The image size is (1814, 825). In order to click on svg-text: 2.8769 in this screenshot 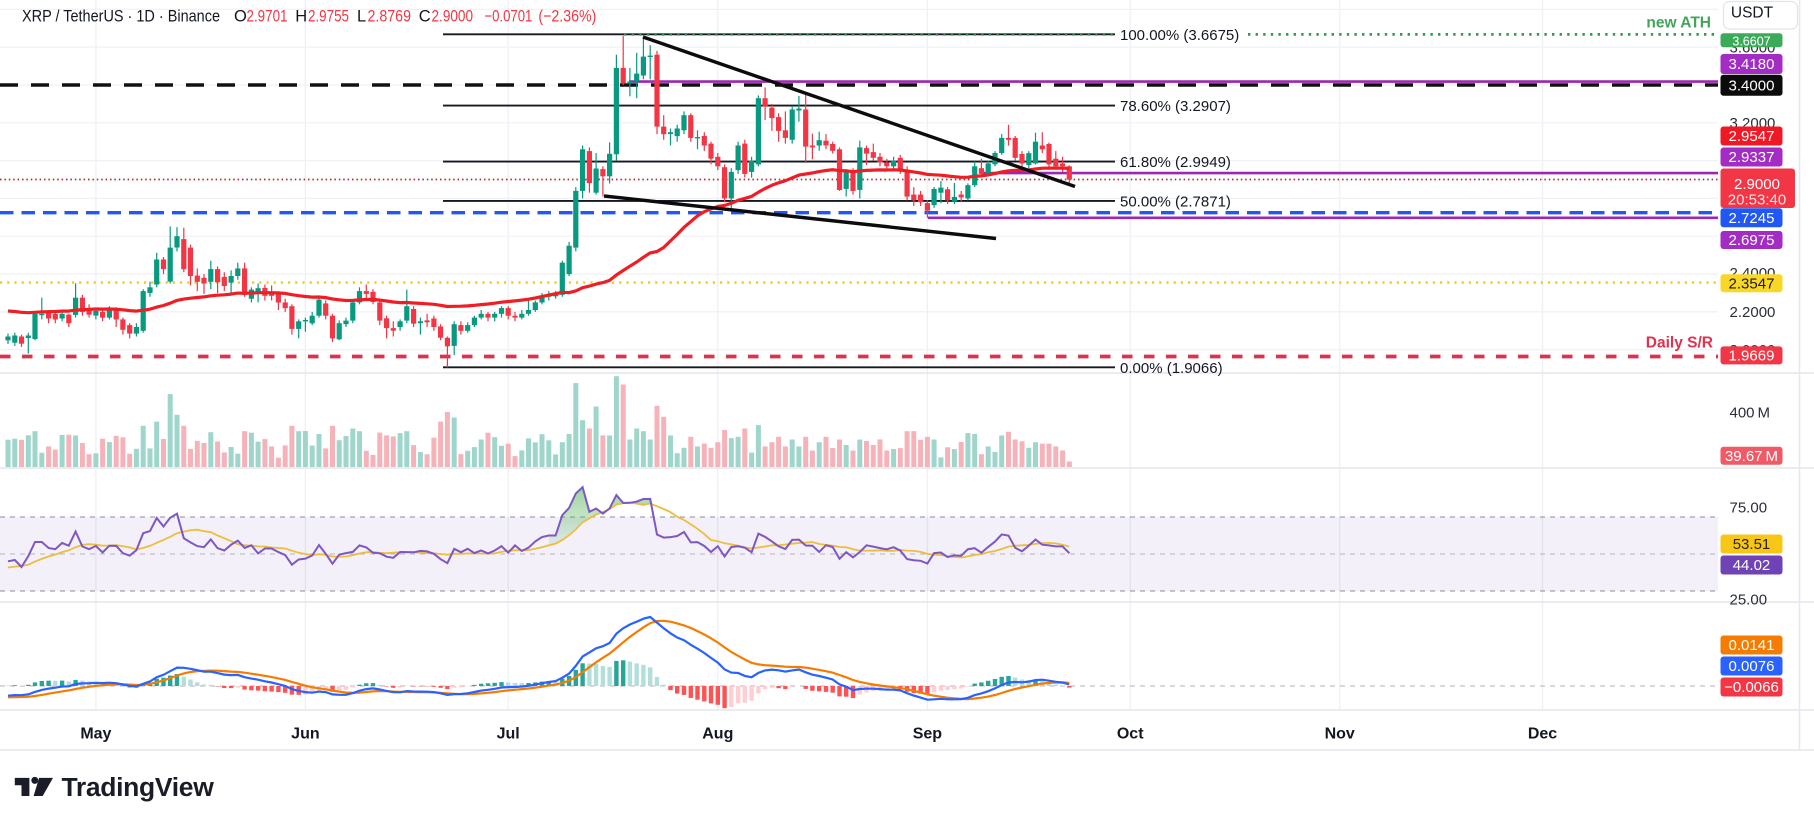, I will do `click(390, 16)`.